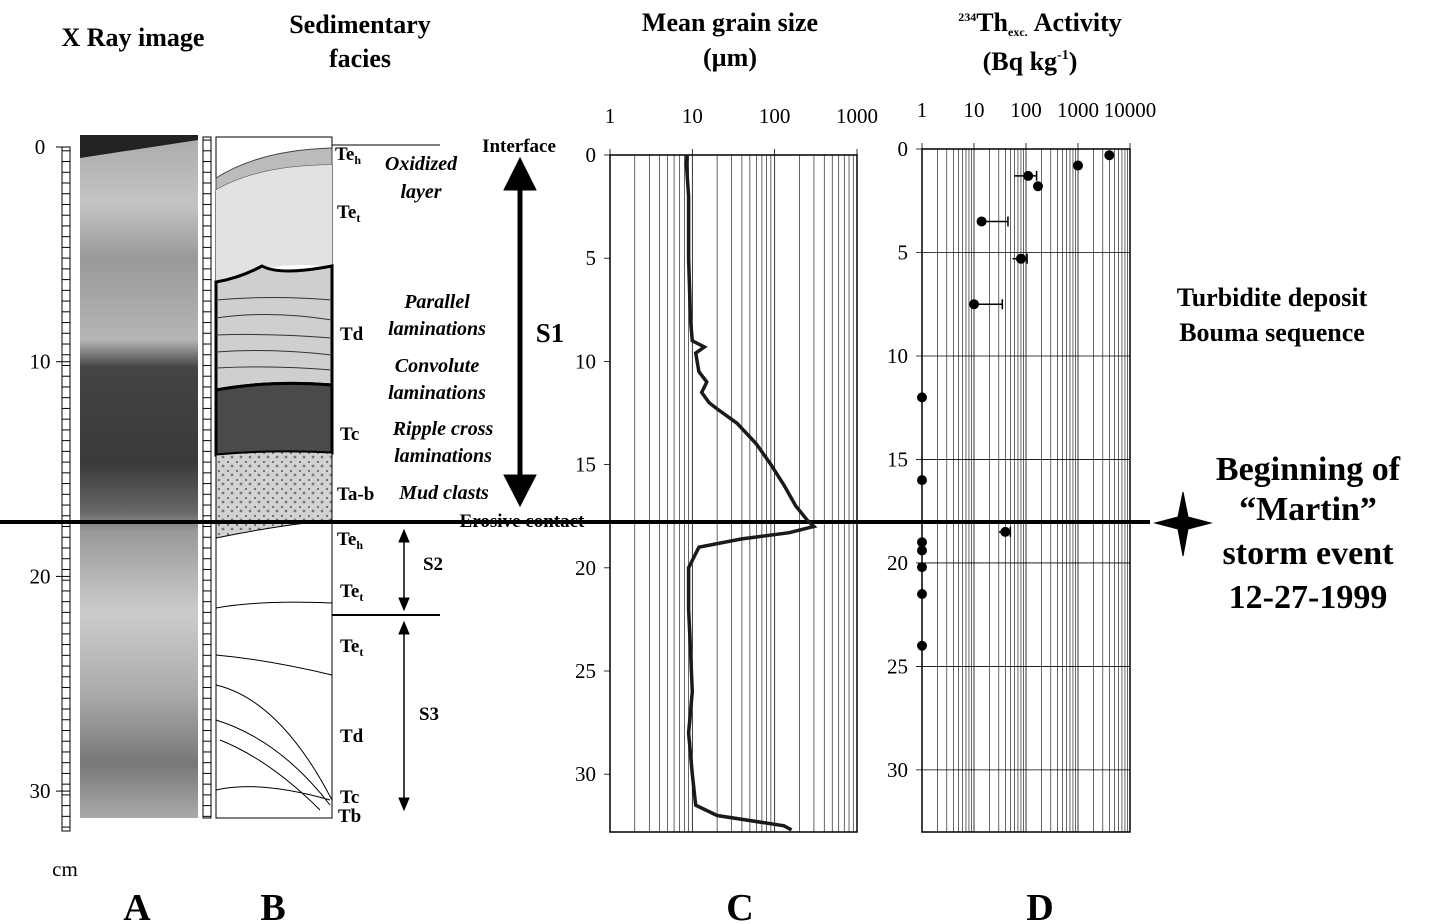 The image size is (1432, 924). I want to click on facies-code: Tb, so click(349, 816).